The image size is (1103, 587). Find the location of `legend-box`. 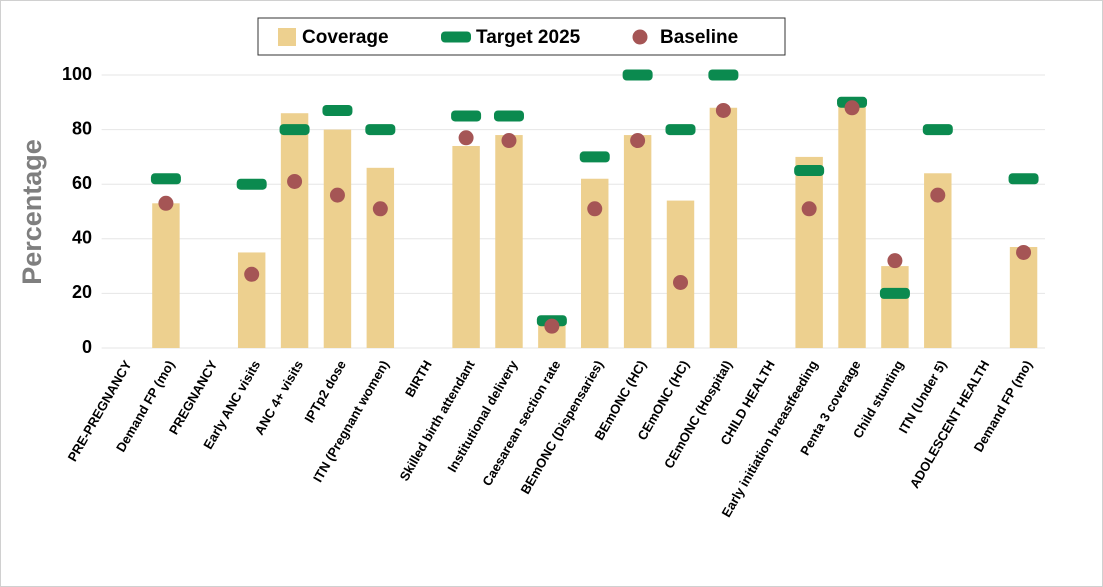

legend-box is located at coordinates (521, 36).